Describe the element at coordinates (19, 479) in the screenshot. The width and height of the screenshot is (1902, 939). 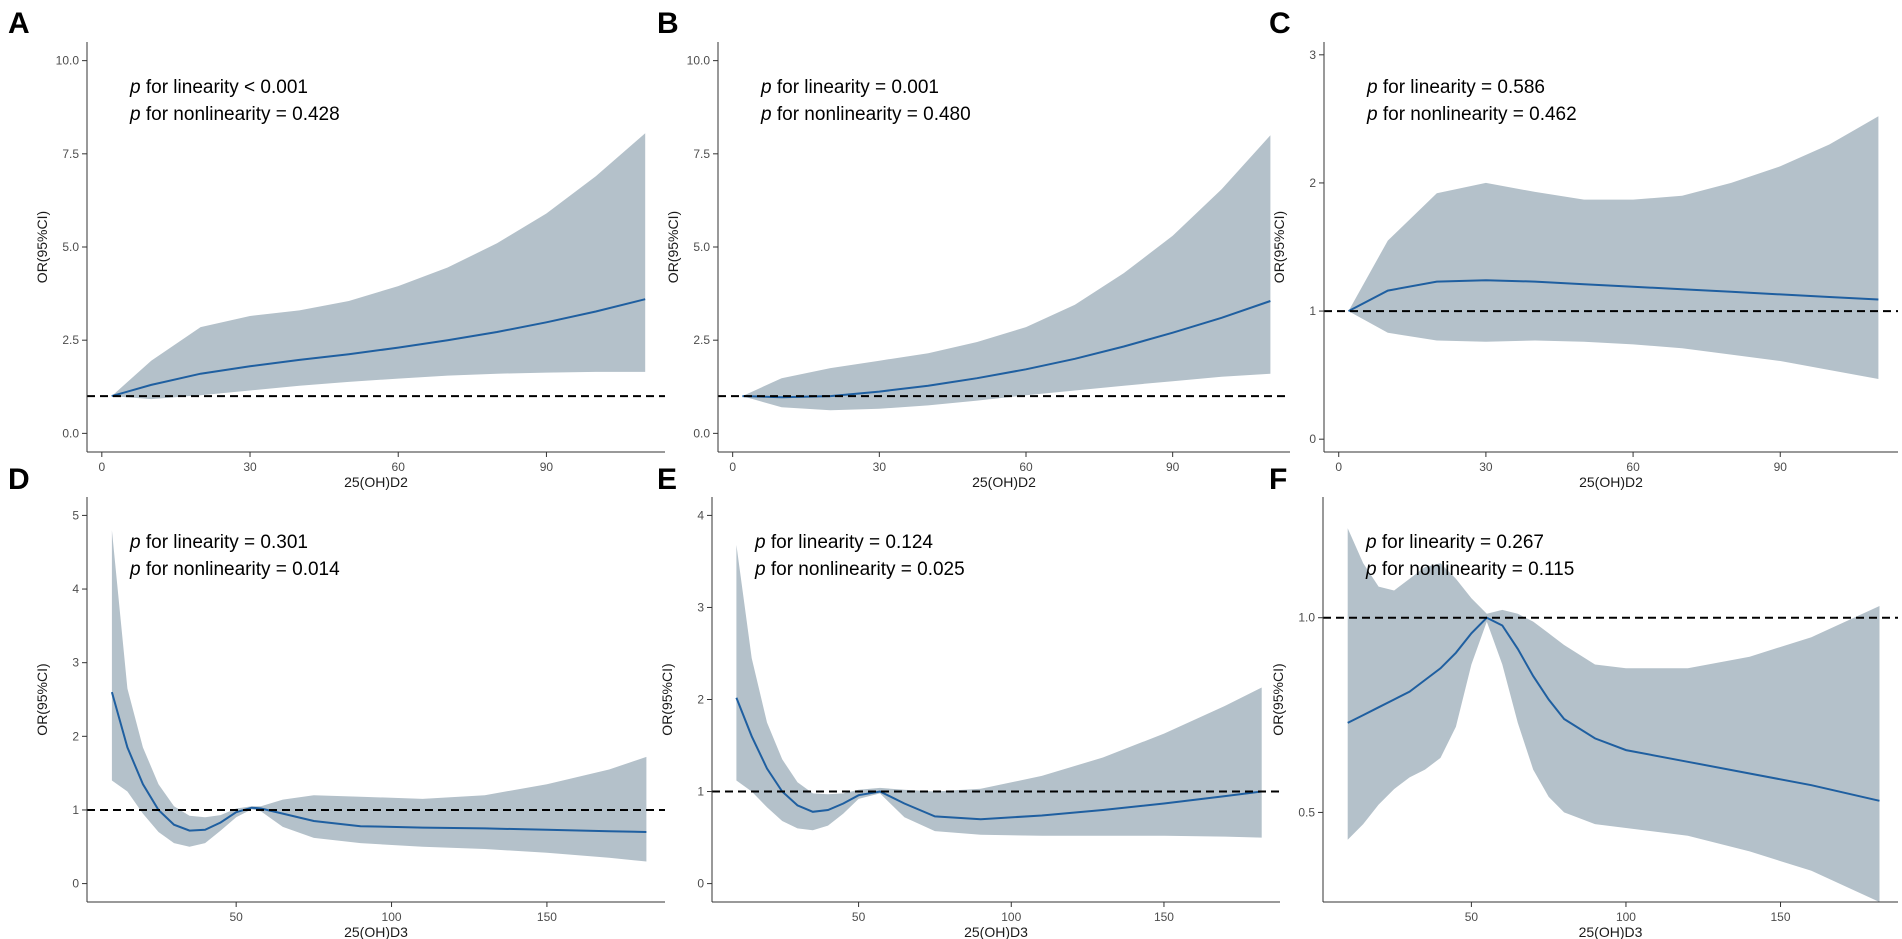
I see `panel-letter-d: D` at that location.